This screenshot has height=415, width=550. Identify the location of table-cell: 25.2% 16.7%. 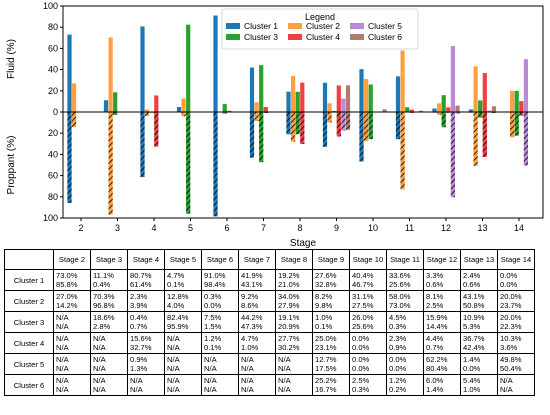
(331, 385).